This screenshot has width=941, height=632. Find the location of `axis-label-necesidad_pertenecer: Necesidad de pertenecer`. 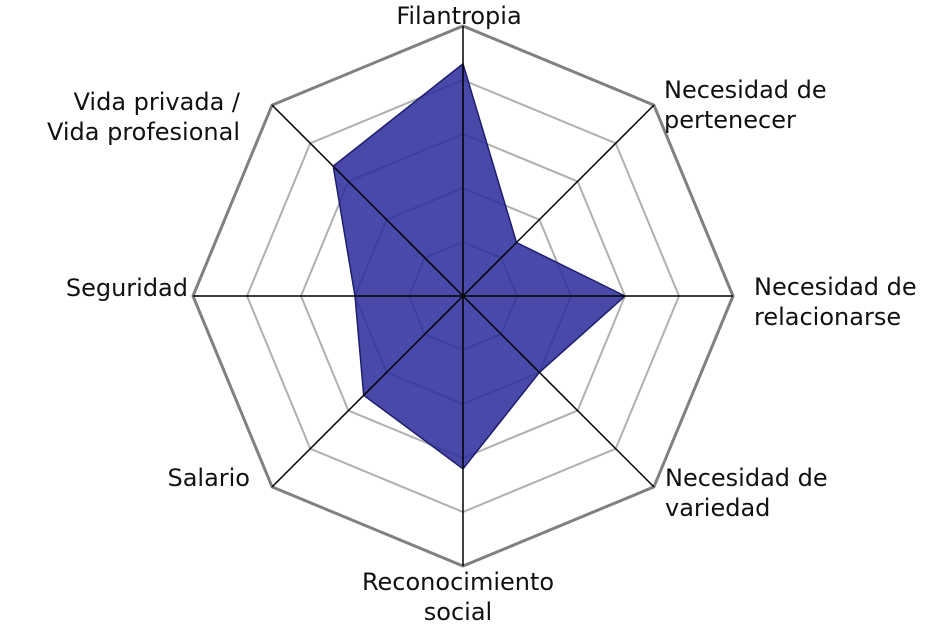

axis-label-necesidad_pertenecer: Necesidad de pertenecer is located at coordinates (745, 105).